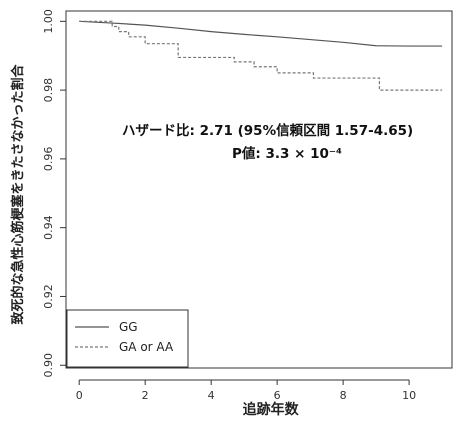  Describe the element at coordinates (18, 194) in the screenshot. I see `y-axis-title: 致死的な急性心筋梗塞をきたさなかった割合` at that location.